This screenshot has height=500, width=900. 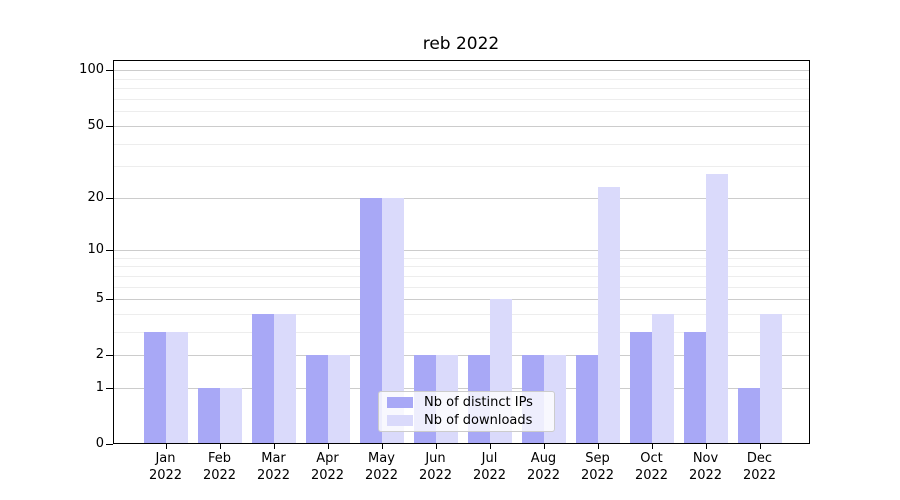 I want to click on x-tick-label-line: Mar, so click(x=273, y=458).